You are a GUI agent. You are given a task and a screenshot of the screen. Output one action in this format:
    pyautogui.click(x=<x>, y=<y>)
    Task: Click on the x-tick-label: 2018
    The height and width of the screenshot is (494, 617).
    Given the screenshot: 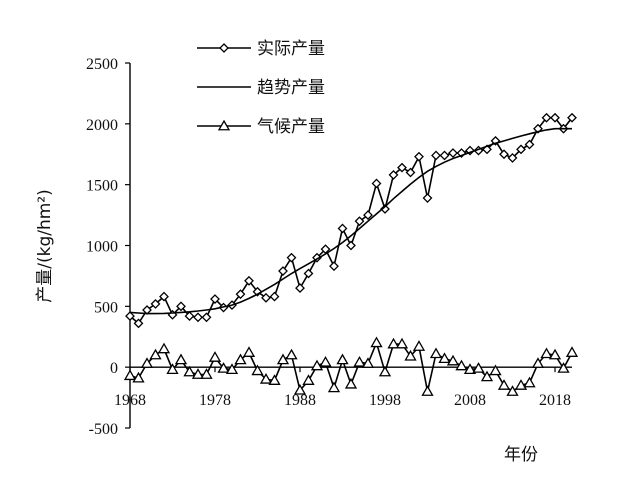 What is the action you would take?
    pyautogui.click(x=555, y=400)
    